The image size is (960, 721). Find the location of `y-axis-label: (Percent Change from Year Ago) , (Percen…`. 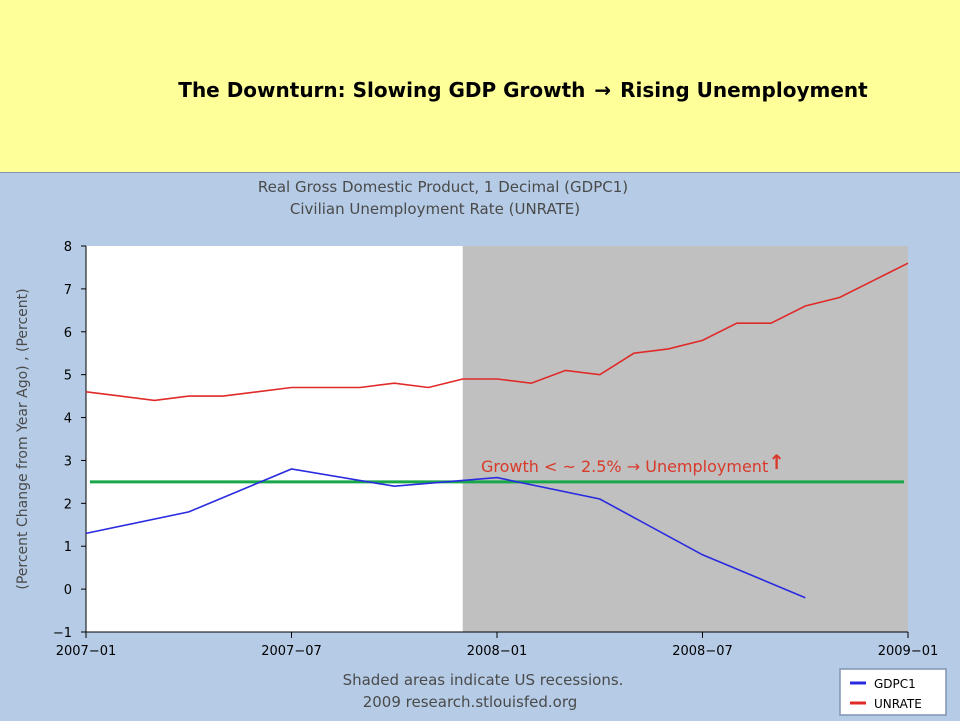

y-axis-label: (Percent Change from Year Ago) , (Percen… is located at coordinates (23, 438).